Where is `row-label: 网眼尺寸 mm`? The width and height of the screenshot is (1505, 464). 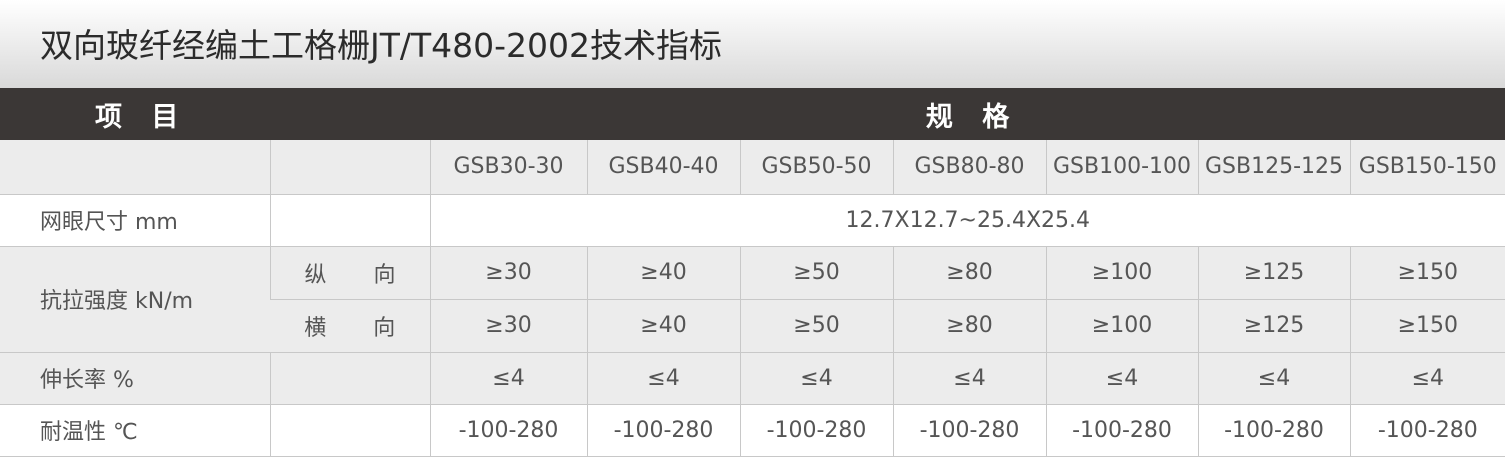
row-label: 网眼尺寸 mm is located at coordinates (135, 220).